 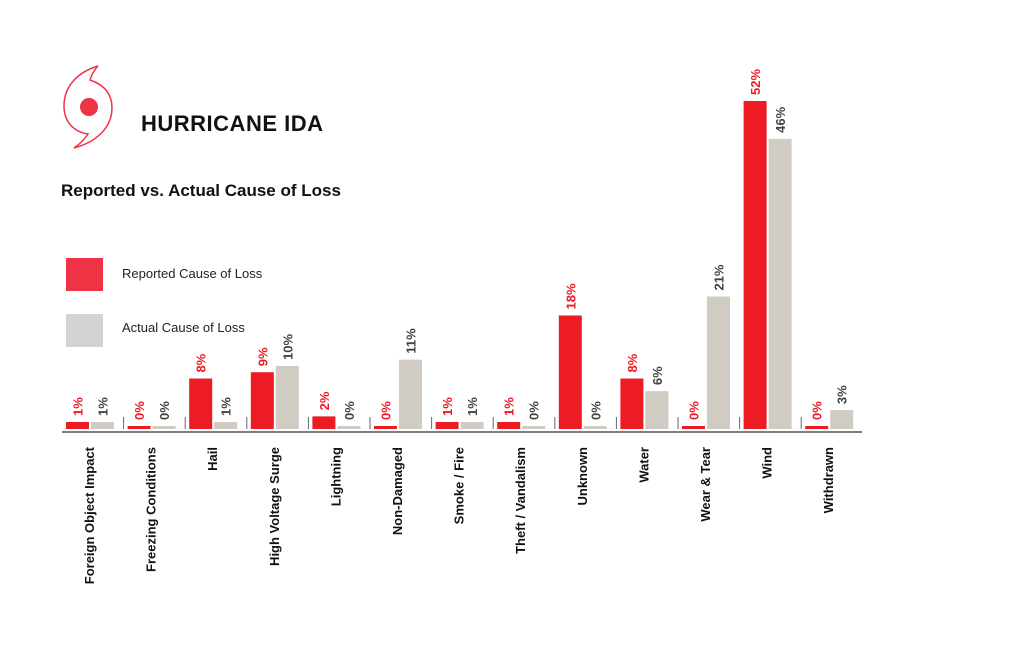 What do you see at coordinates (274, 506) in the screenshot?
I see `category-label: High Voltage Surge` at bounding box center [274, 506].